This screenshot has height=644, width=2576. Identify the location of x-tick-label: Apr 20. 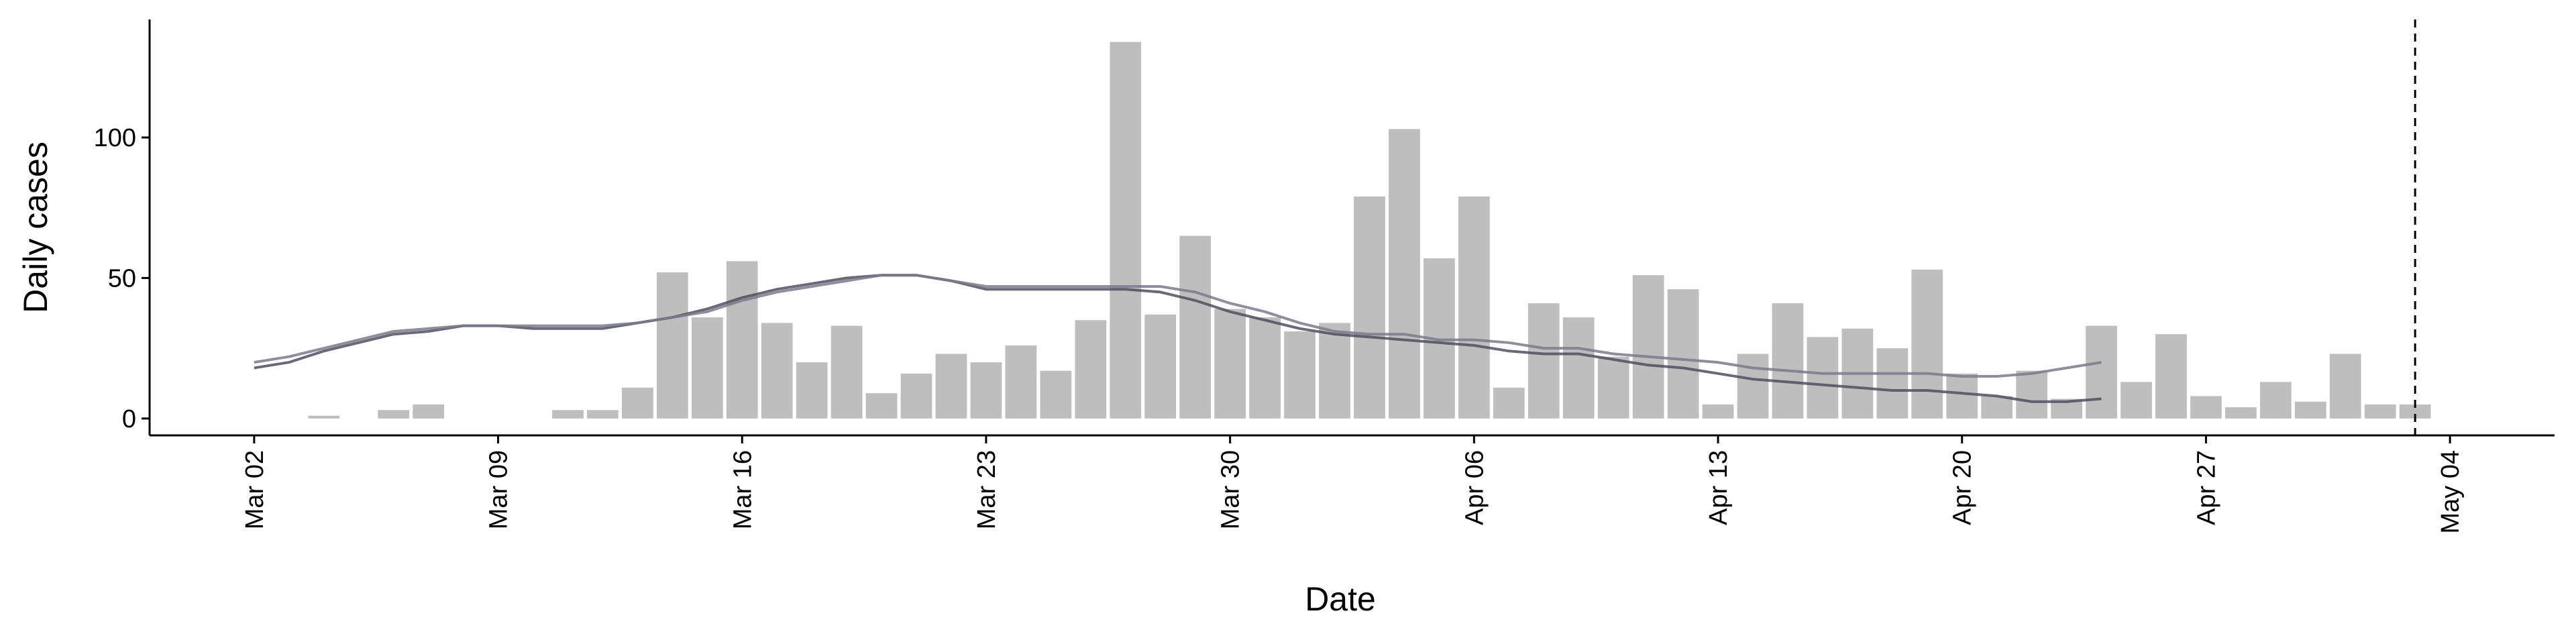
(1963, 487).